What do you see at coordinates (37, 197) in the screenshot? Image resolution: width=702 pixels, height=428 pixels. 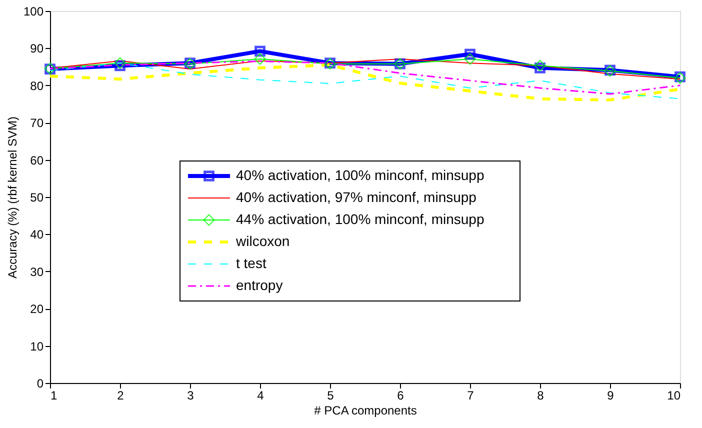 I see `y-tick-label: 50` at bounding box center [37, 197].